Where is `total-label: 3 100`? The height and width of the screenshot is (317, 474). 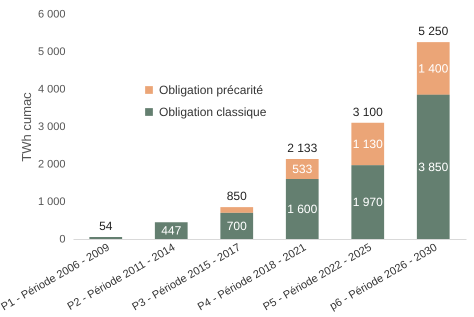 total-label: 3 100 is located at coordinates (368, 111).